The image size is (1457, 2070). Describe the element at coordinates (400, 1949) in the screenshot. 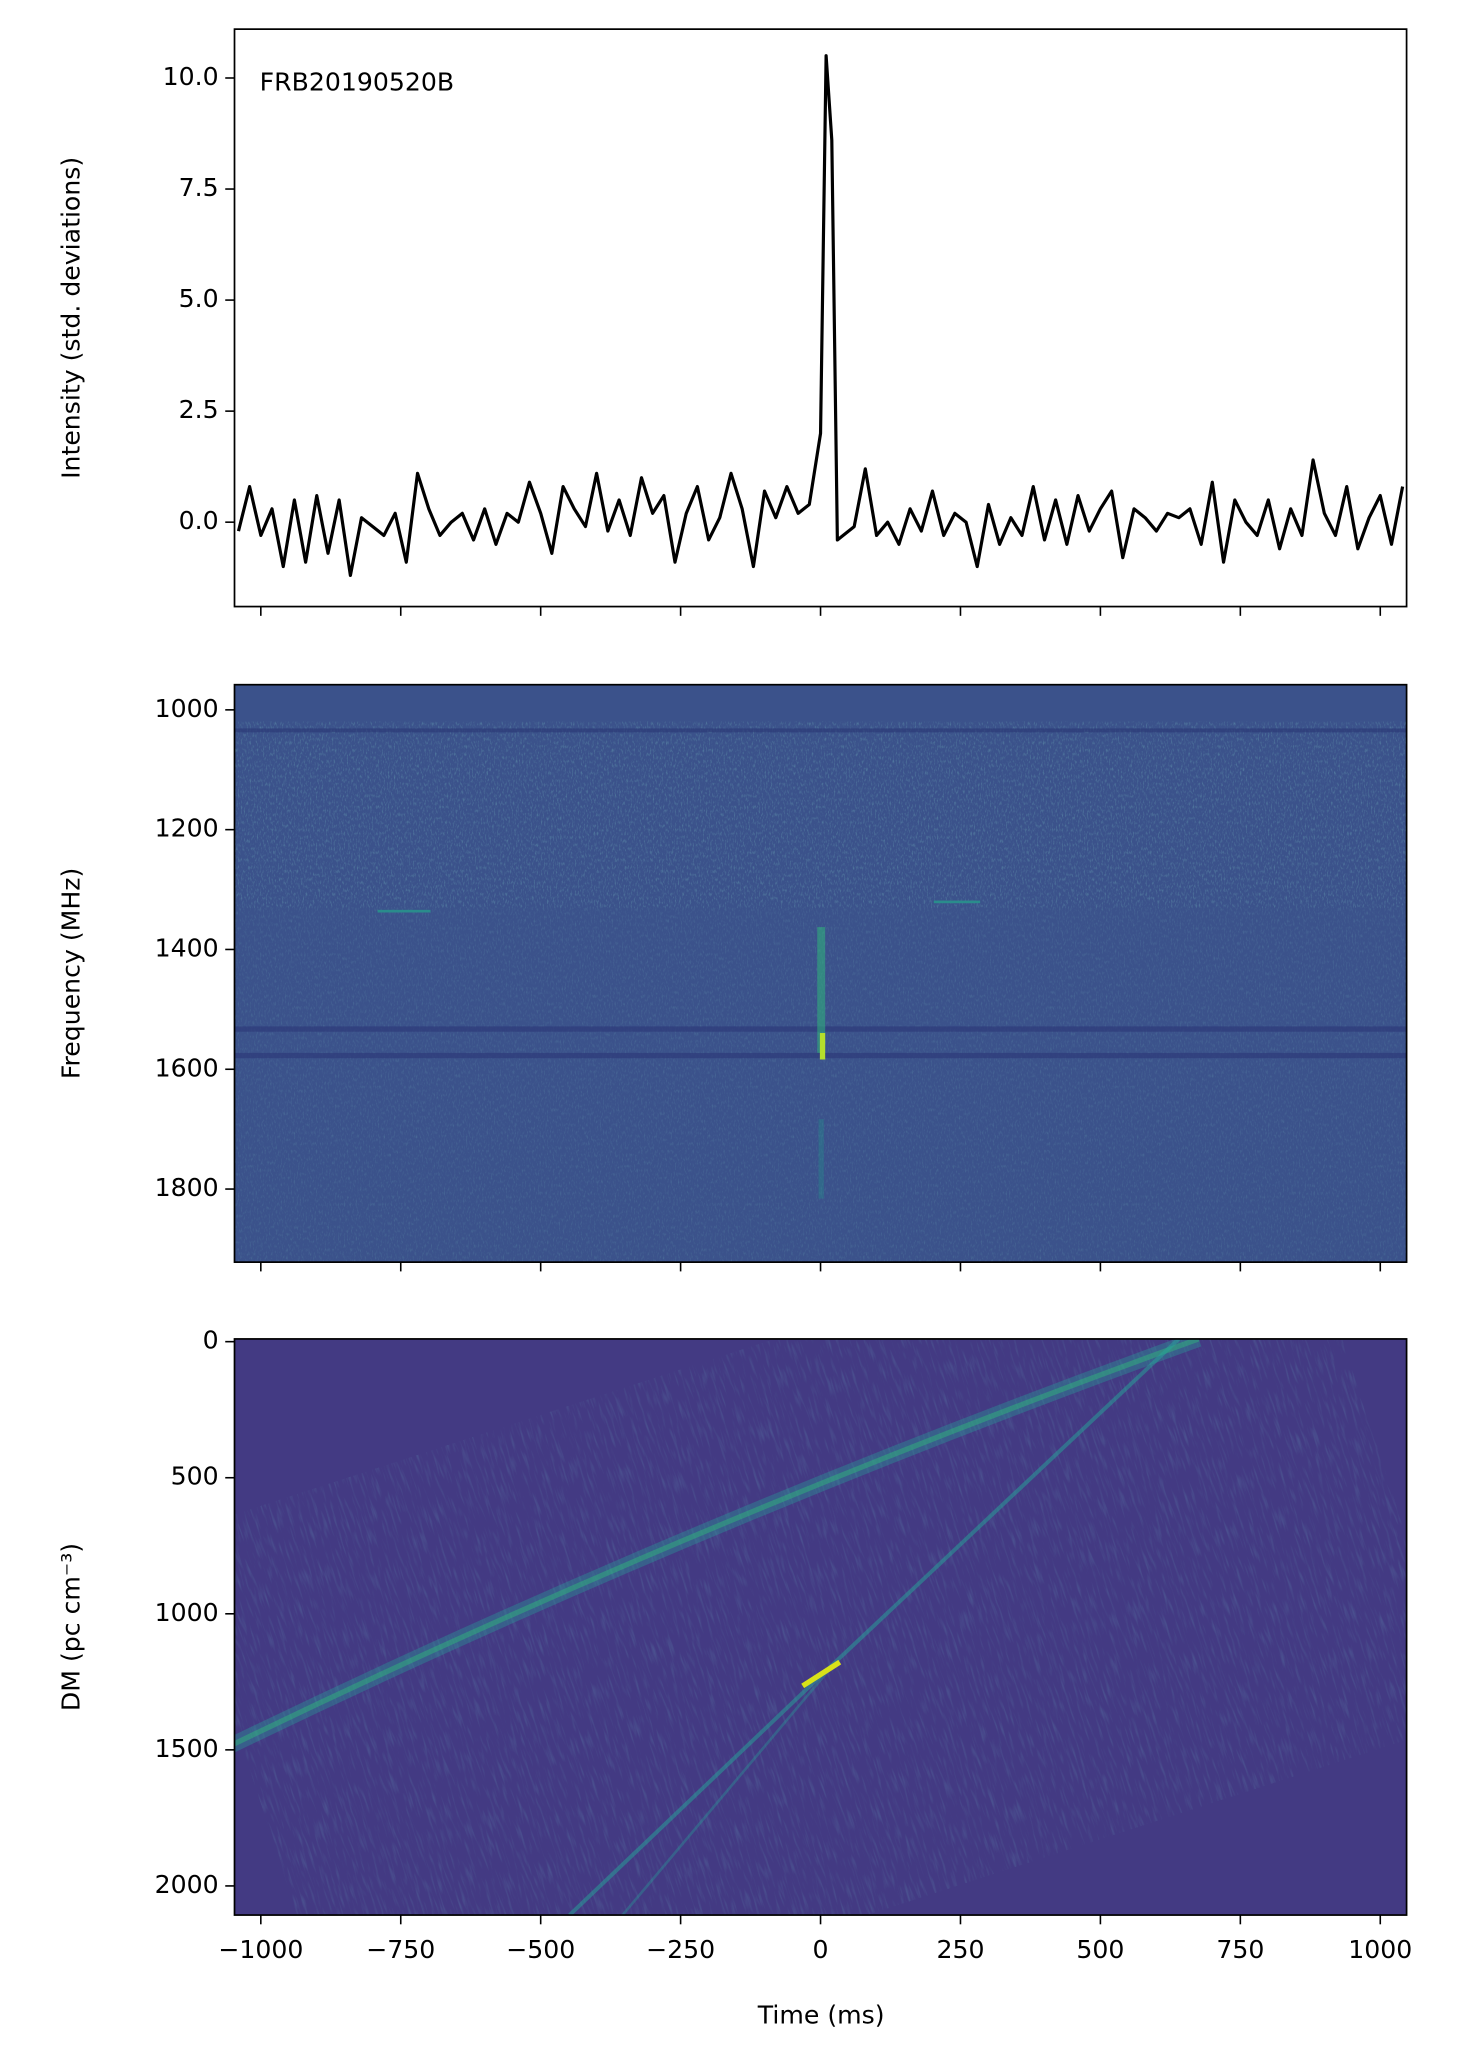

I see `x-tick-label: −750` at that location.